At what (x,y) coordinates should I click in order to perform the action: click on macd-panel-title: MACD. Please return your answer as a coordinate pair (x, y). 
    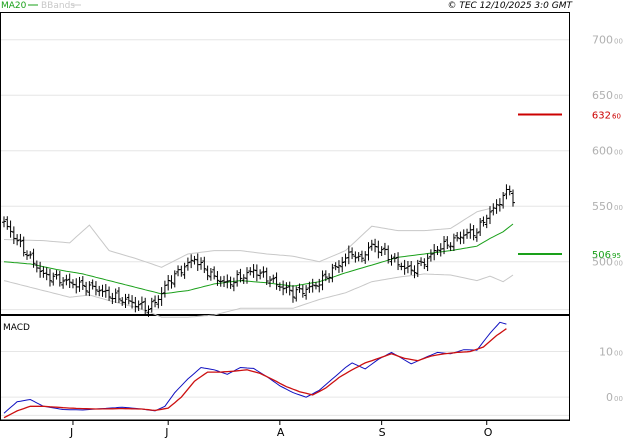
    Looking at the image, I should click on (16, 328).